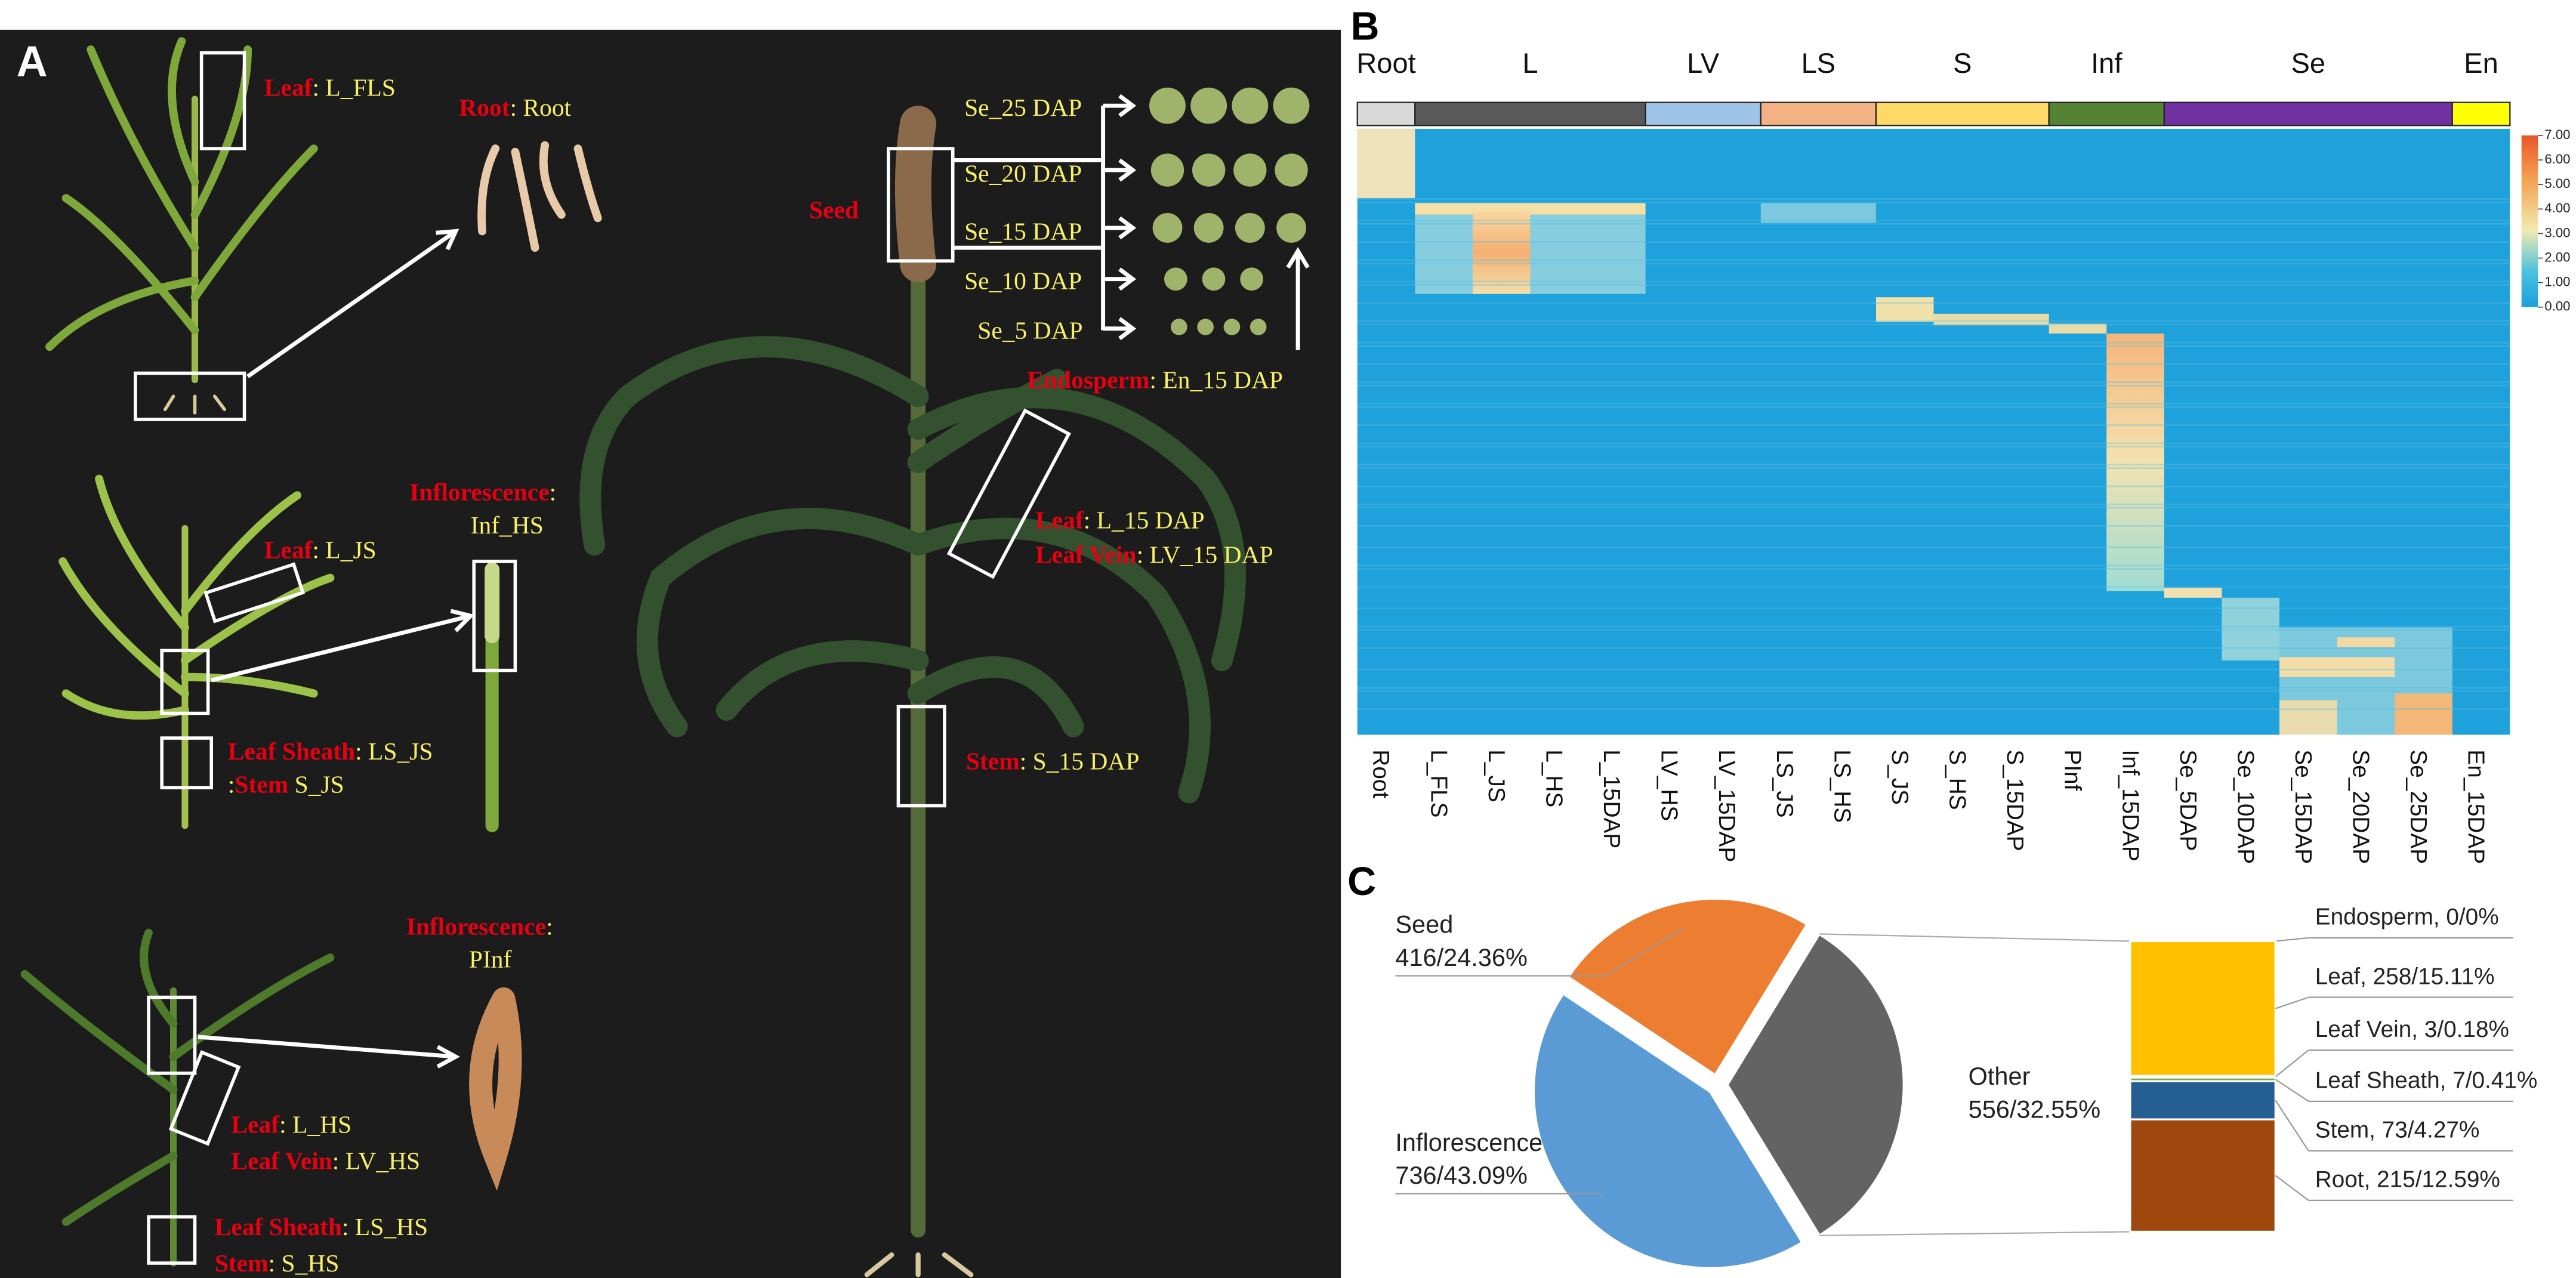 Image resolution: width=2576 pixels, height=1278 pixels. Describe the element at coordinates (2412, 1029) in the screenshot. I see `breakdown-label: Leaf Vein, 3/0.18%` at that location.